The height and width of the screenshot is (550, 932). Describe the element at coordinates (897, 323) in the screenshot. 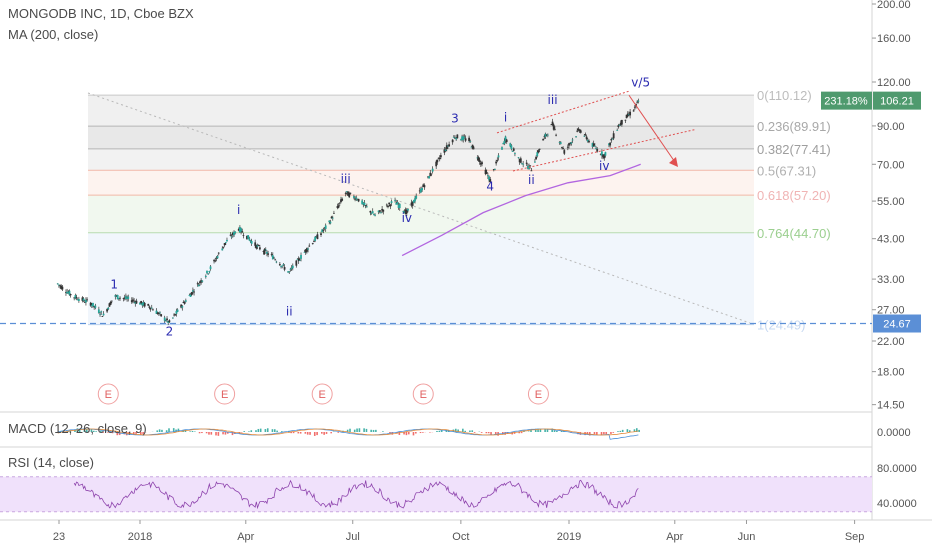

I see `support-badge` at that location.